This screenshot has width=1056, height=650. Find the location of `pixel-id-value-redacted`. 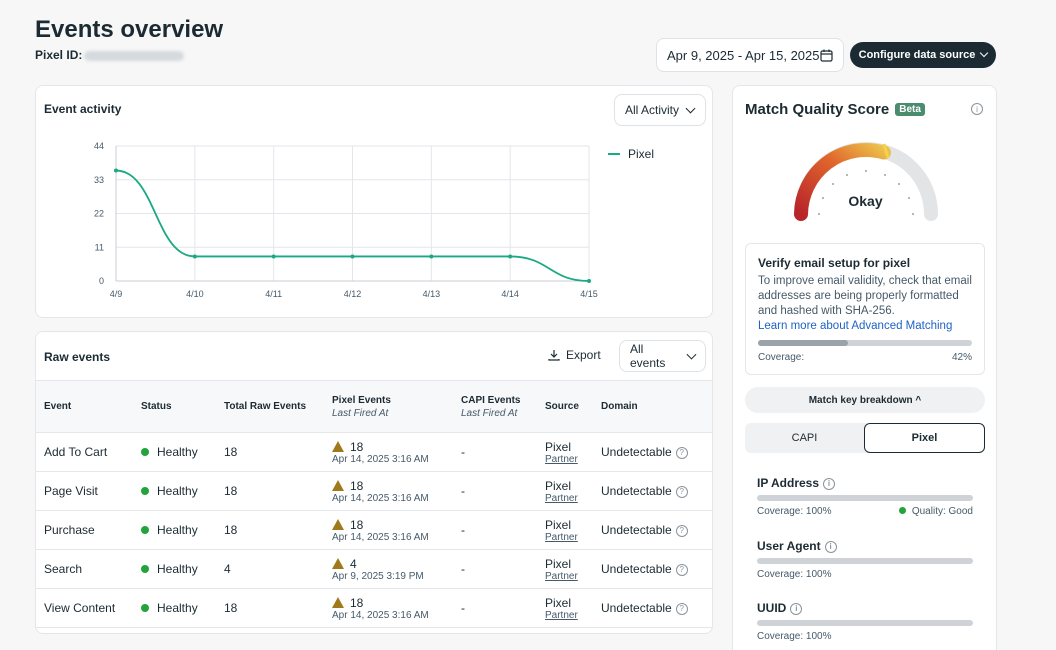

pixel-id-value-redacted is located at coordinates (134, 55).